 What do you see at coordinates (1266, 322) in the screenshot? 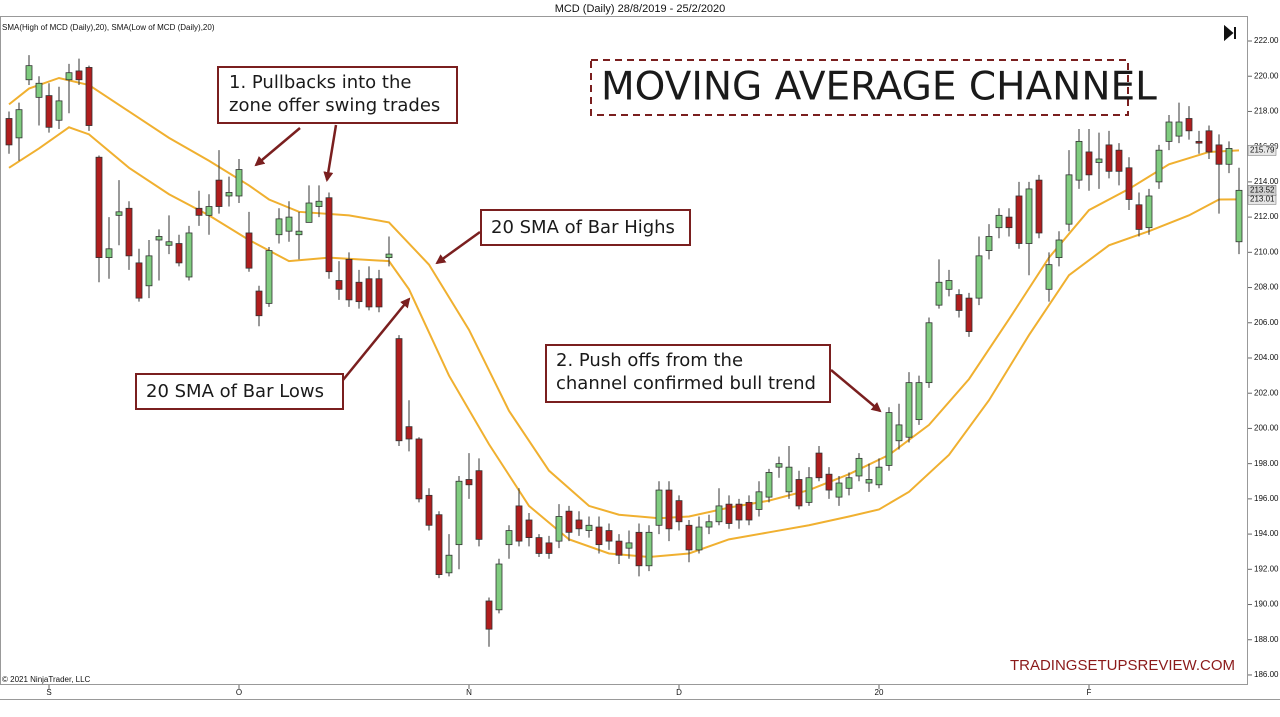
I see `y-tick-label: 206.00` at bounding box center [1266, 322].